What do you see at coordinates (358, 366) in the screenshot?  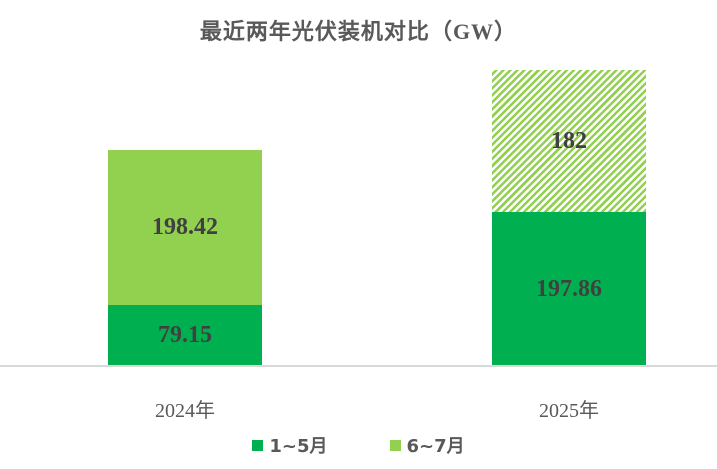 I see `x-axis-line` at bounding box center [358, 366].